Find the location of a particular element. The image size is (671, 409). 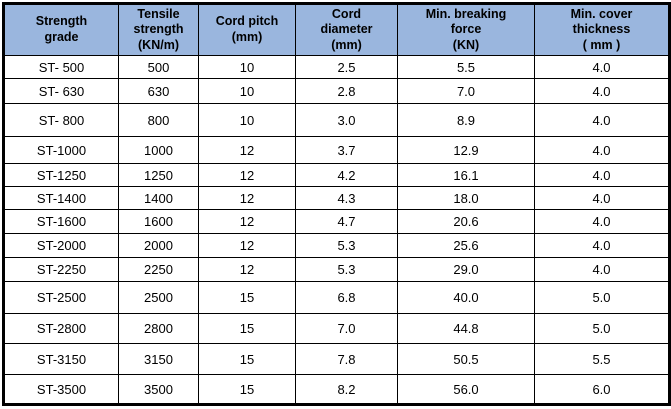

table-cell: 3150 is located at coordinates (158, 359).